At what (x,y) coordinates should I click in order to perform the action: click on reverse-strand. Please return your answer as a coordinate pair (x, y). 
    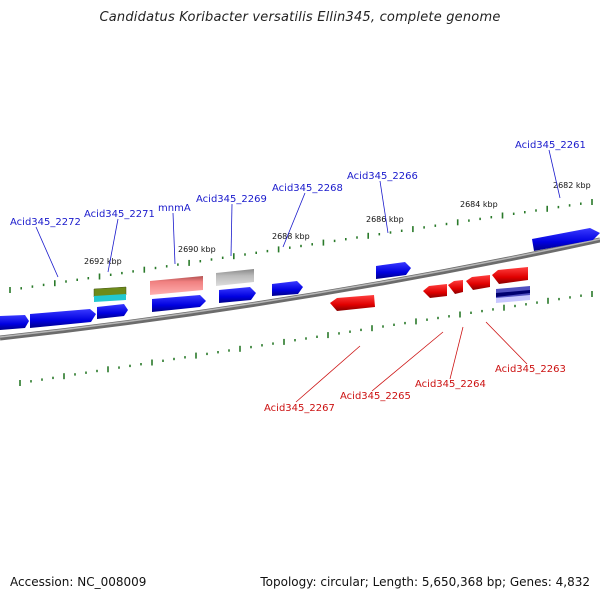
    Looking at the image, I should click on (430, 289).